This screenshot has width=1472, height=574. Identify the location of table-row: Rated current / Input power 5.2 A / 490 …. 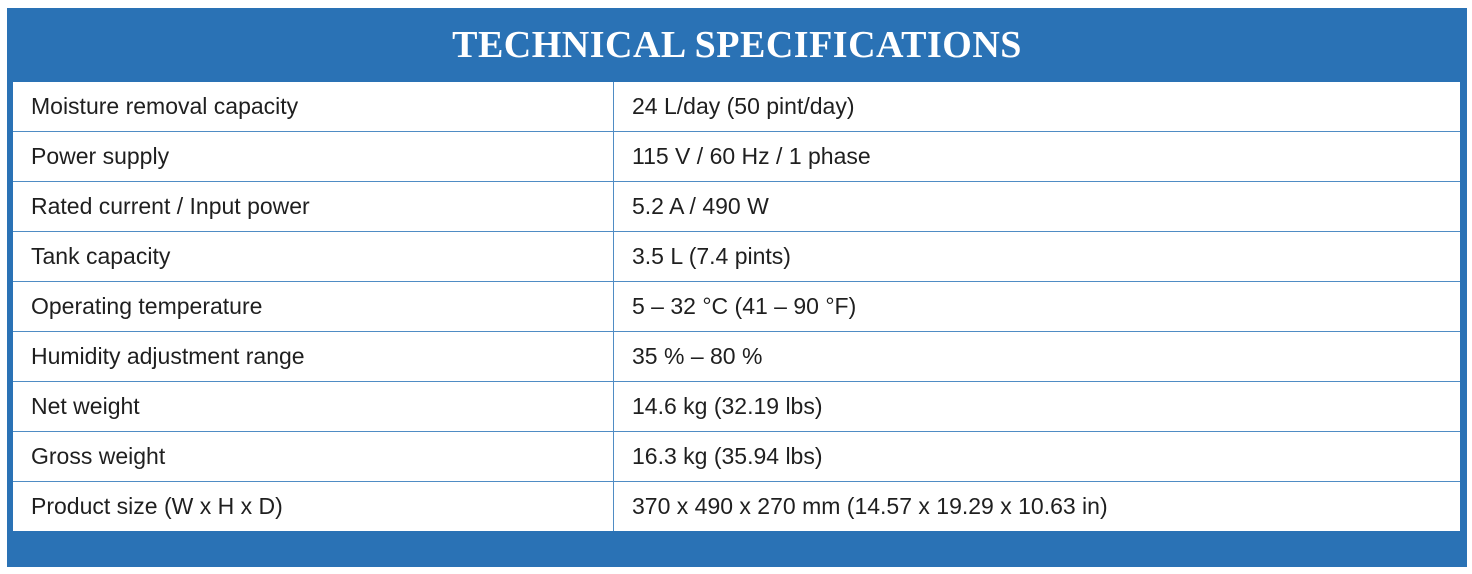
(736, 206).